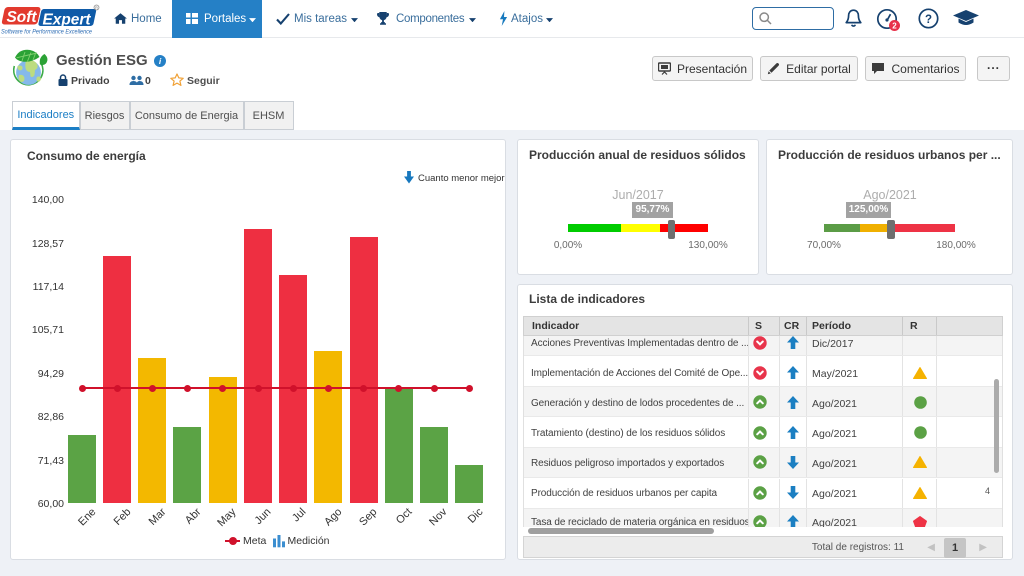 The image size is (1024, 576). I want to click on svg-text: R, so click(96, 7).